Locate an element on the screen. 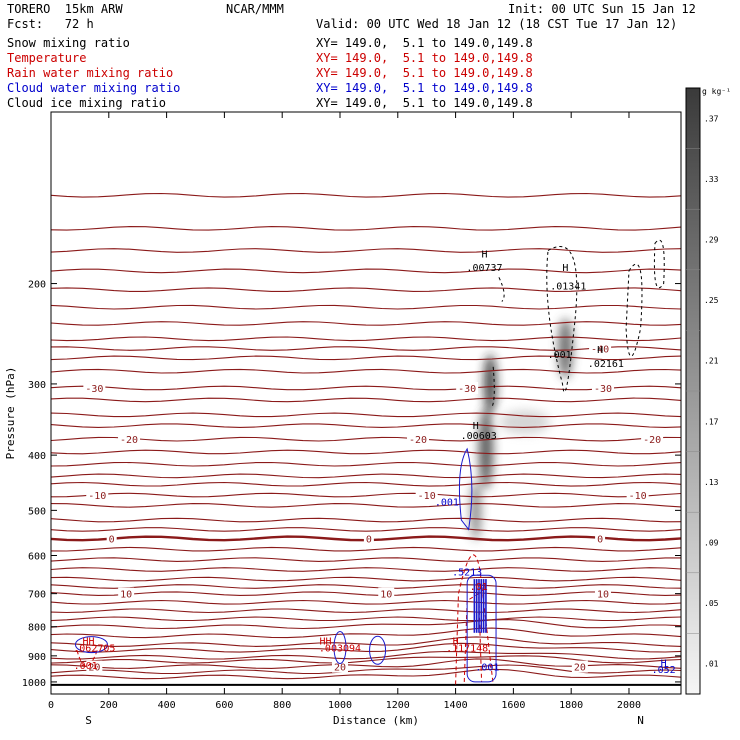 The width and height of the screenshot is (740, 740). init-time: Init: 00 UTC Sun 15 Jan 12 is located at coordinates (602, 9).